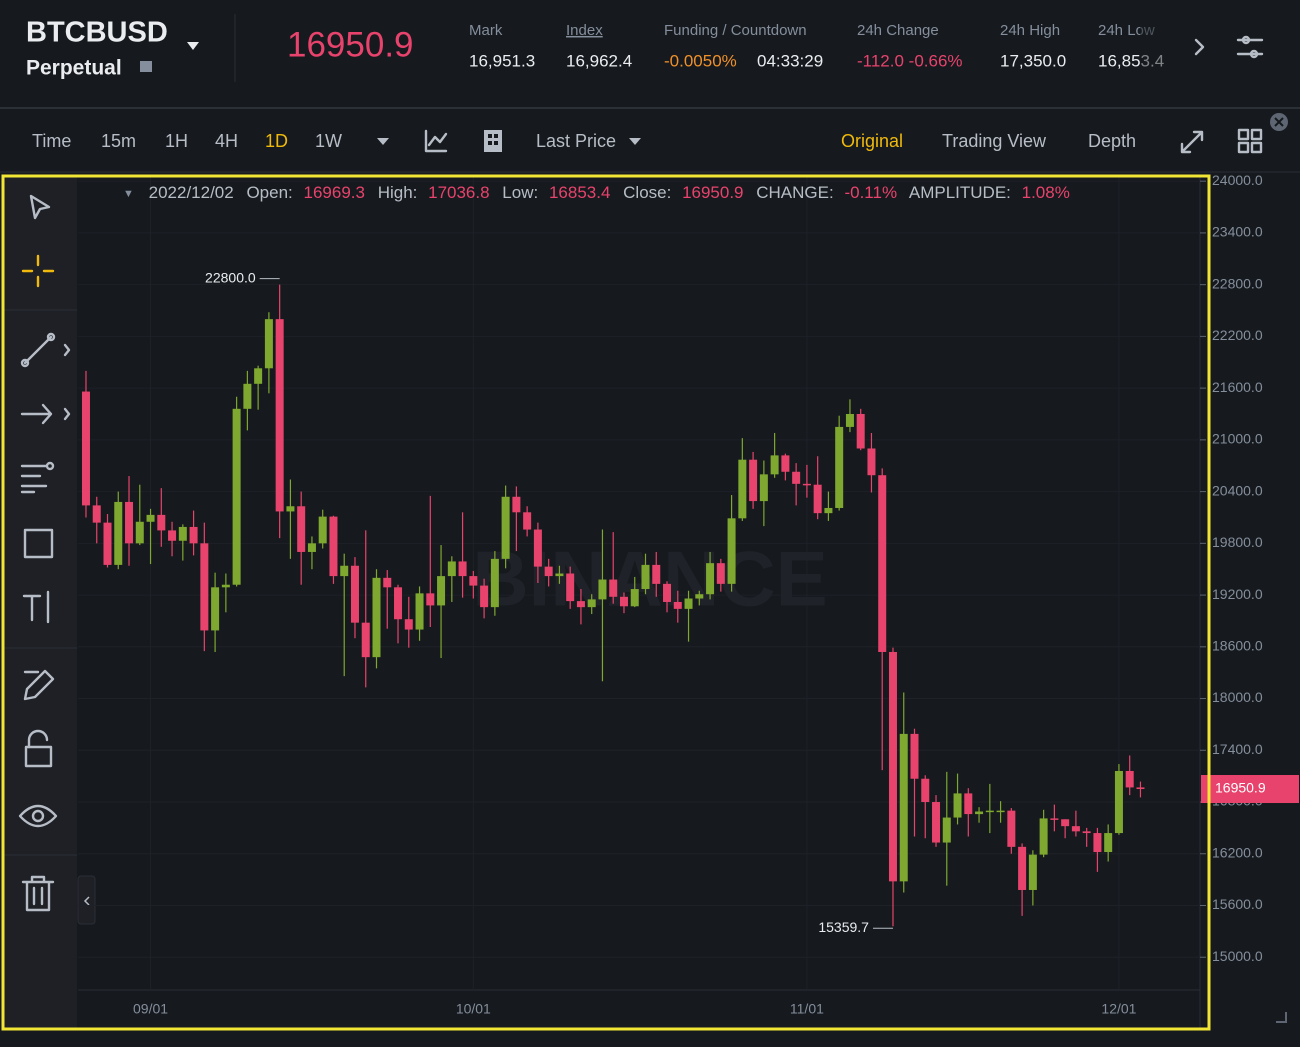 Image resolution: width=1300 pixels, height=1047 pixels. What do you see at coordinates (647, 192) in the screenshot?
I see `legend-label: Close:` at bounding box center [647, 192].